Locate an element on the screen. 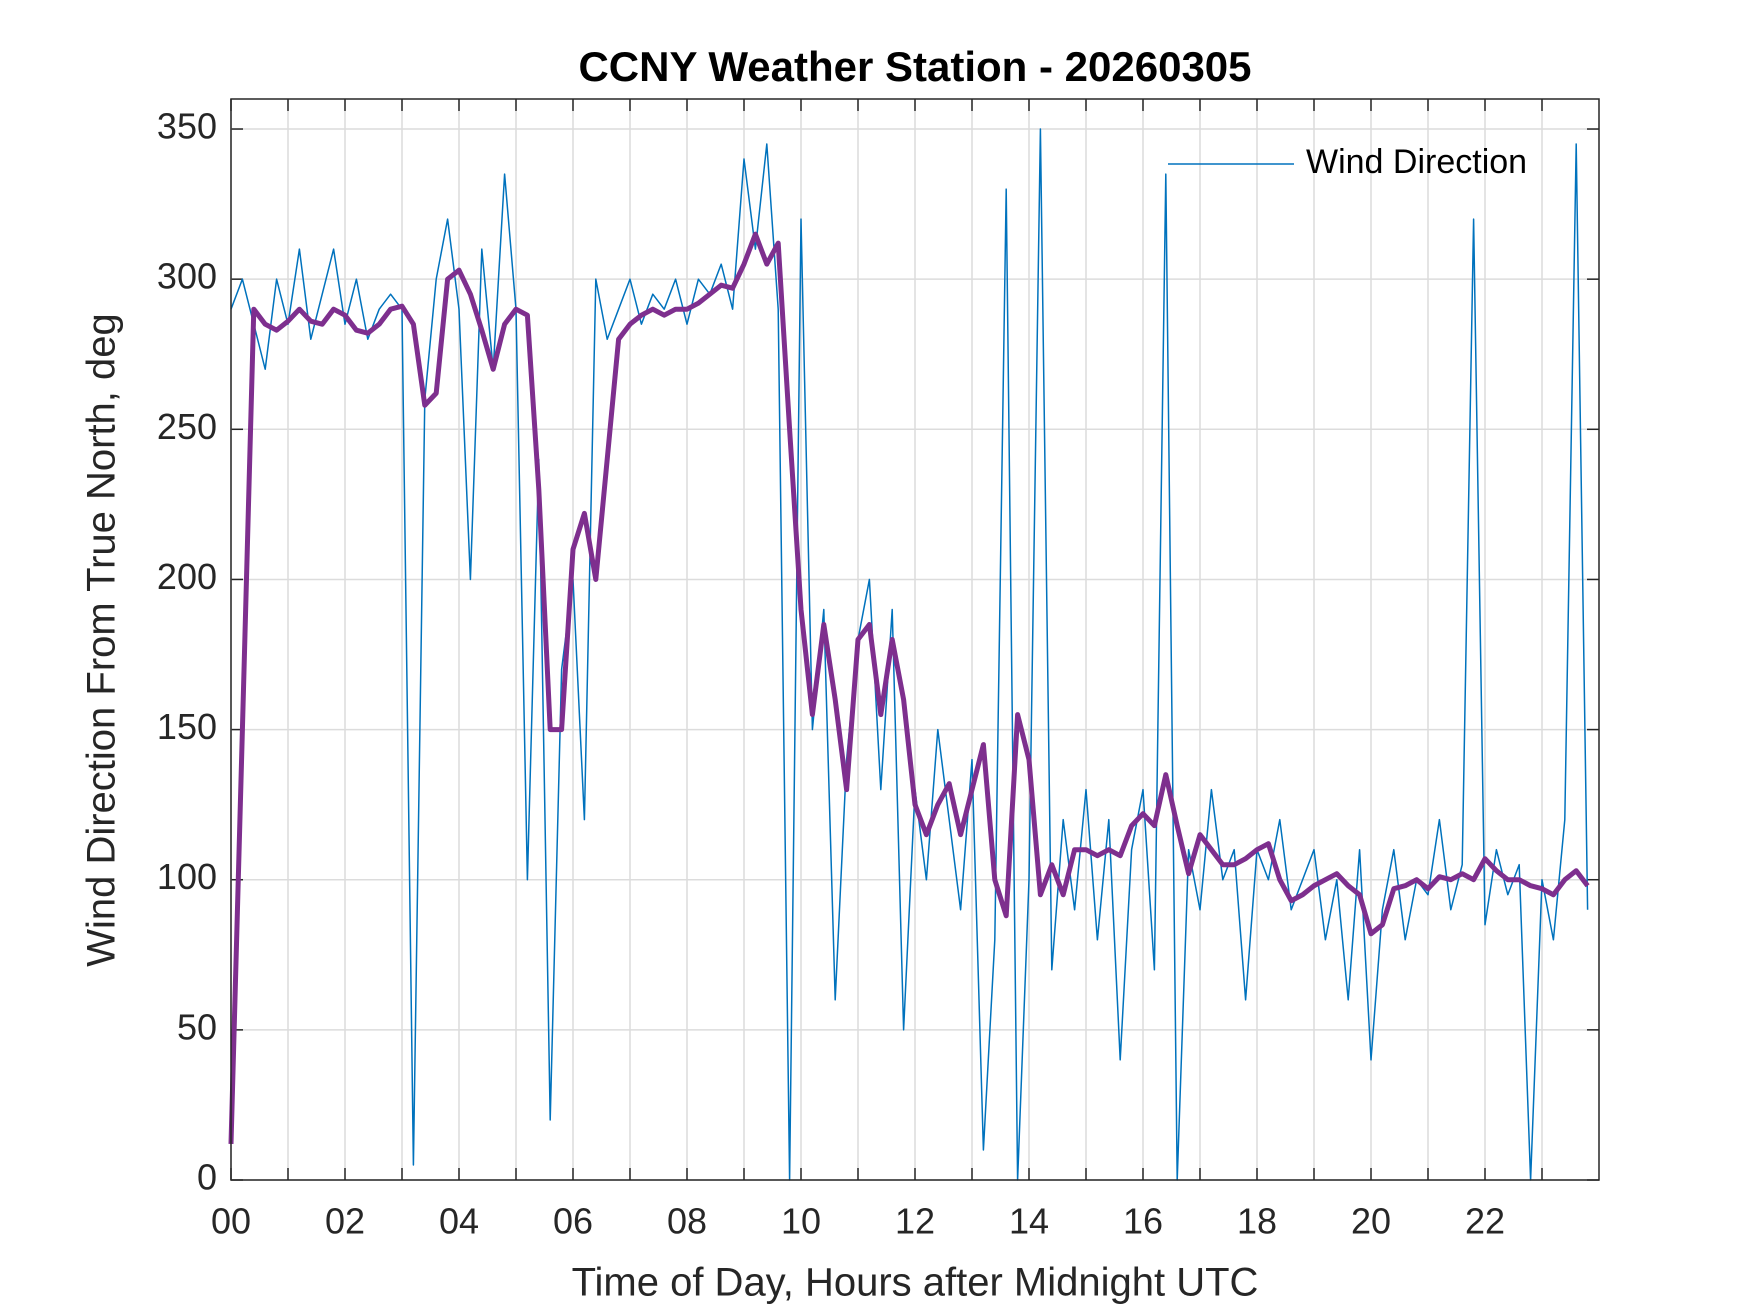 The image size is (1750, 1313). x-tick-label: 20 is located at coordinates (1371, 1221).